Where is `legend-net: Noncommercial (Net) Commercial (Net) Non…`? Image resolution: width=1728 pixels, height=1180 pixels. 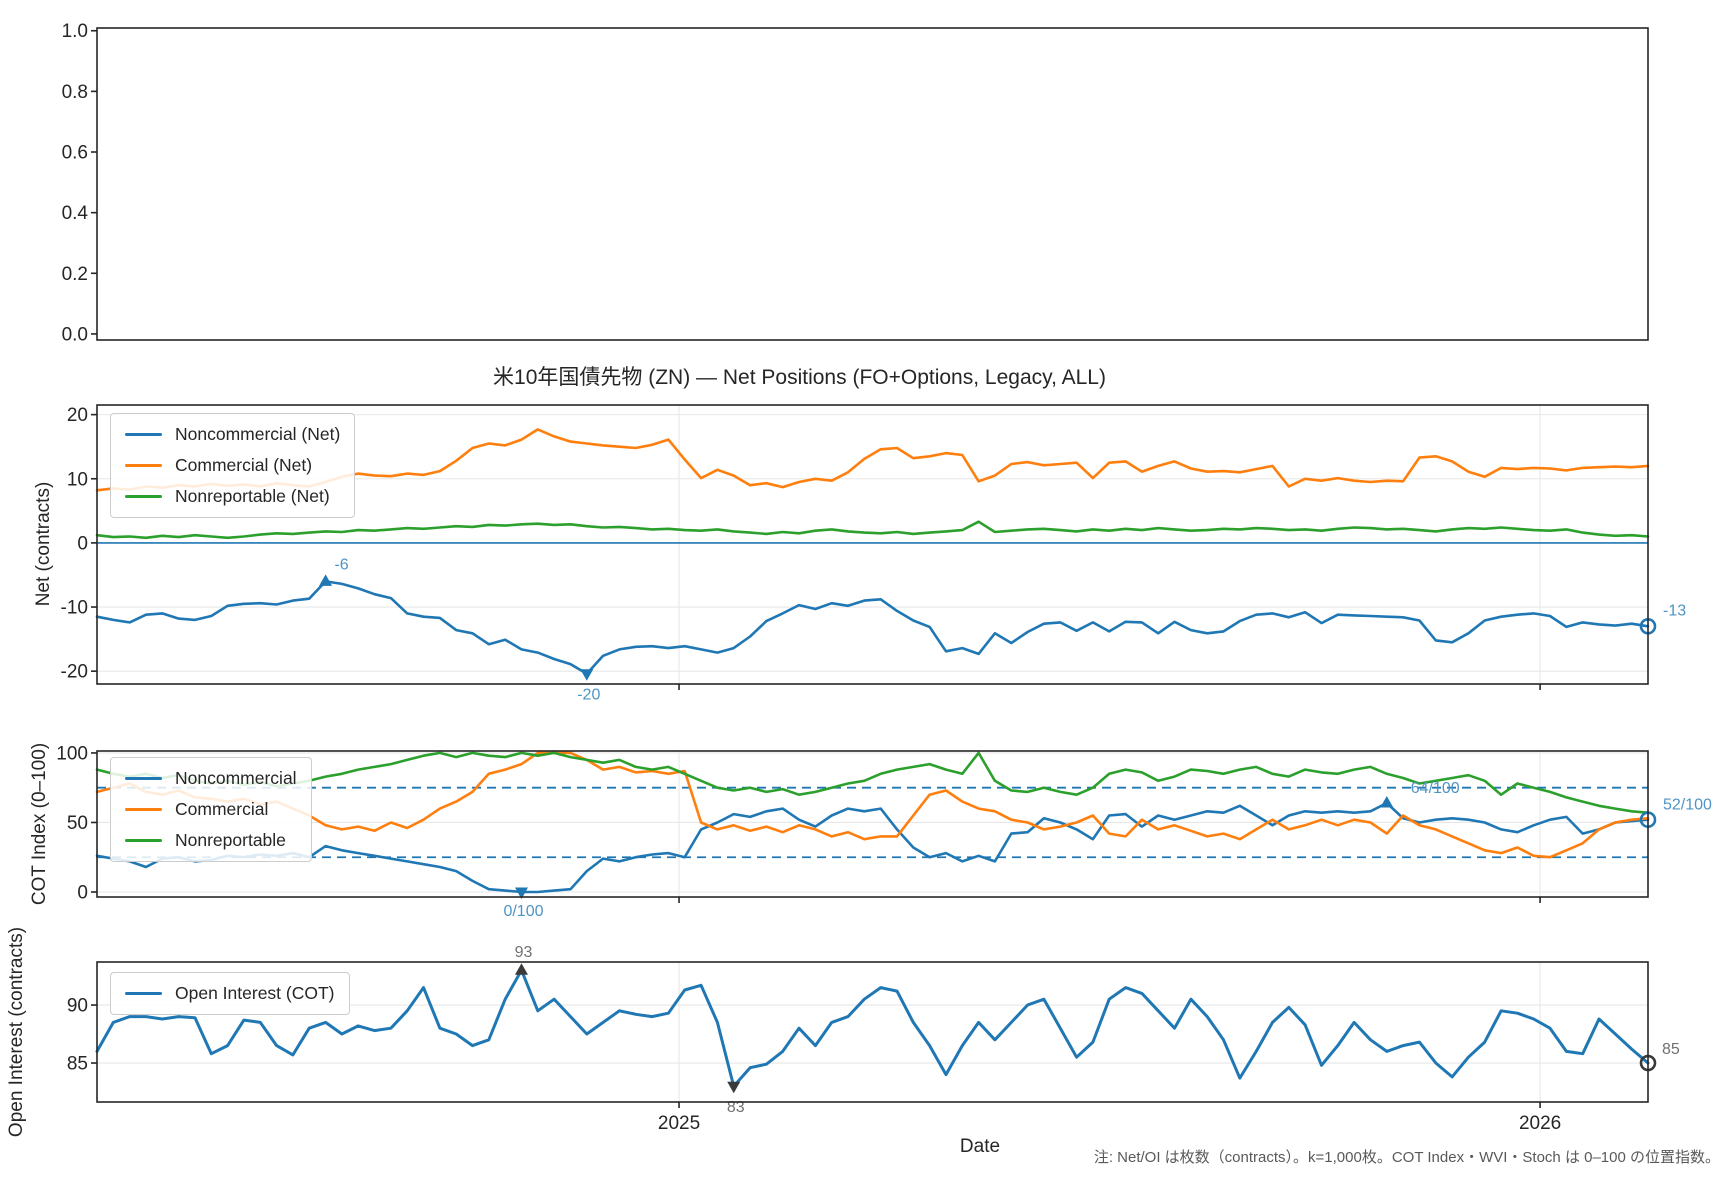 legend-net: Noncommercial (Net) Commercial (Net) Non… is located at coordinates (233, 465).